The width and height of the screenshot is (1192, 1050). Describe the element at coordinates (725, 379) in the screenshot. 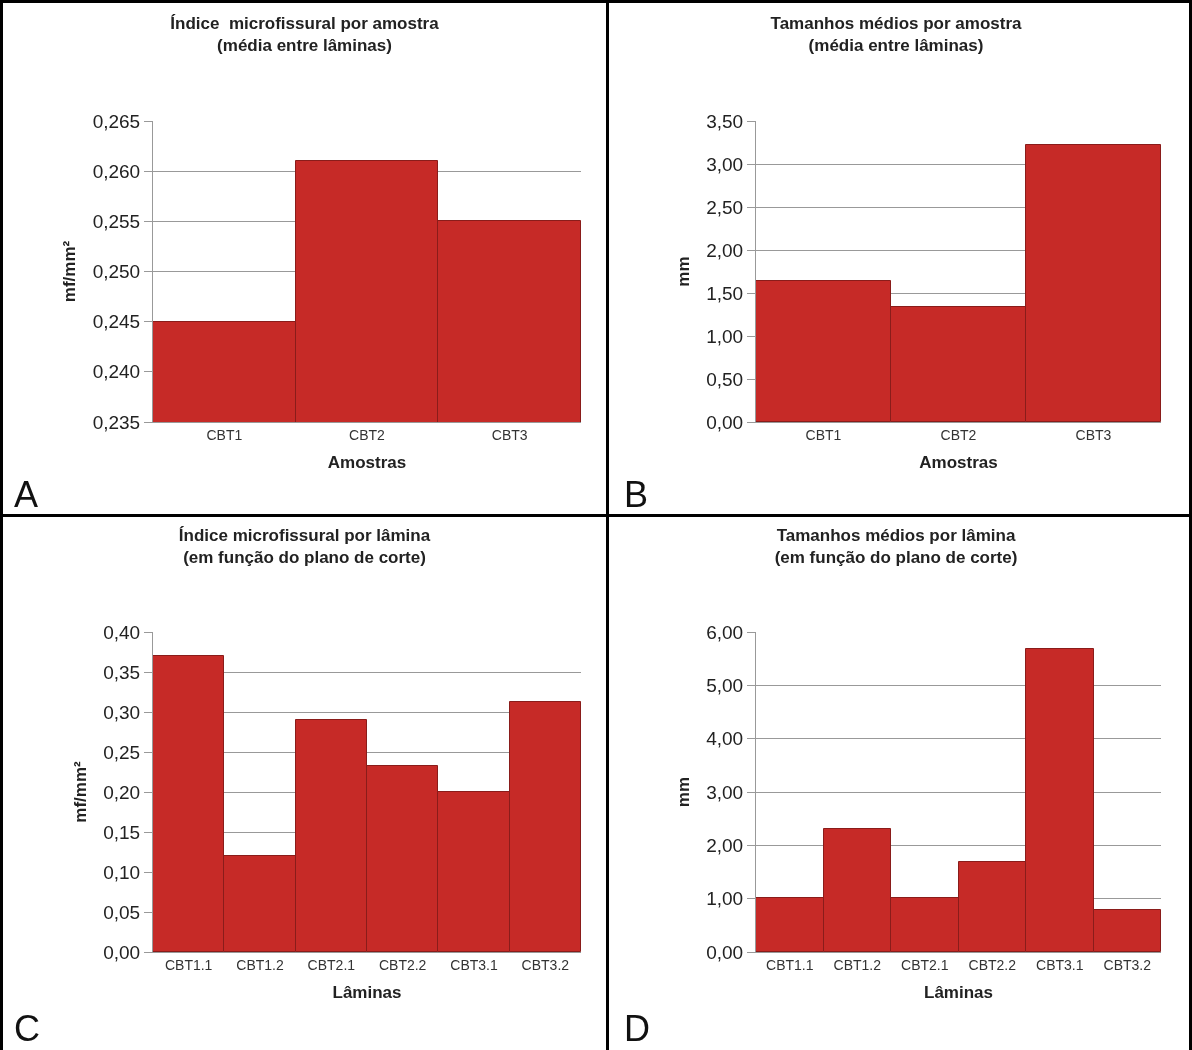

I see `y-tick-label: 0,50` at that location.